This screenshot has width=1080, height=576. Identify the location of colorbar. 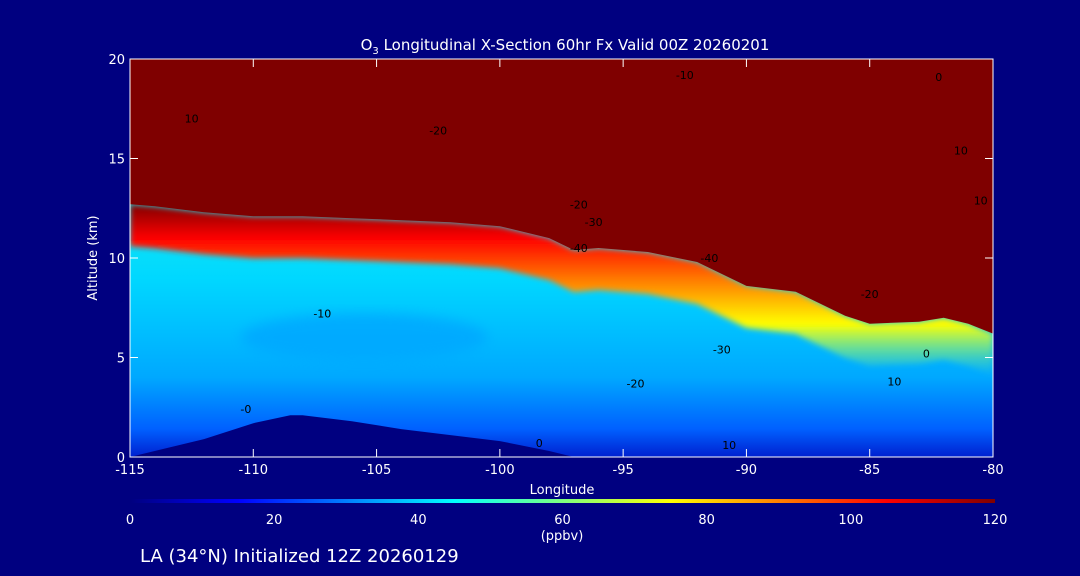
(562, 501).